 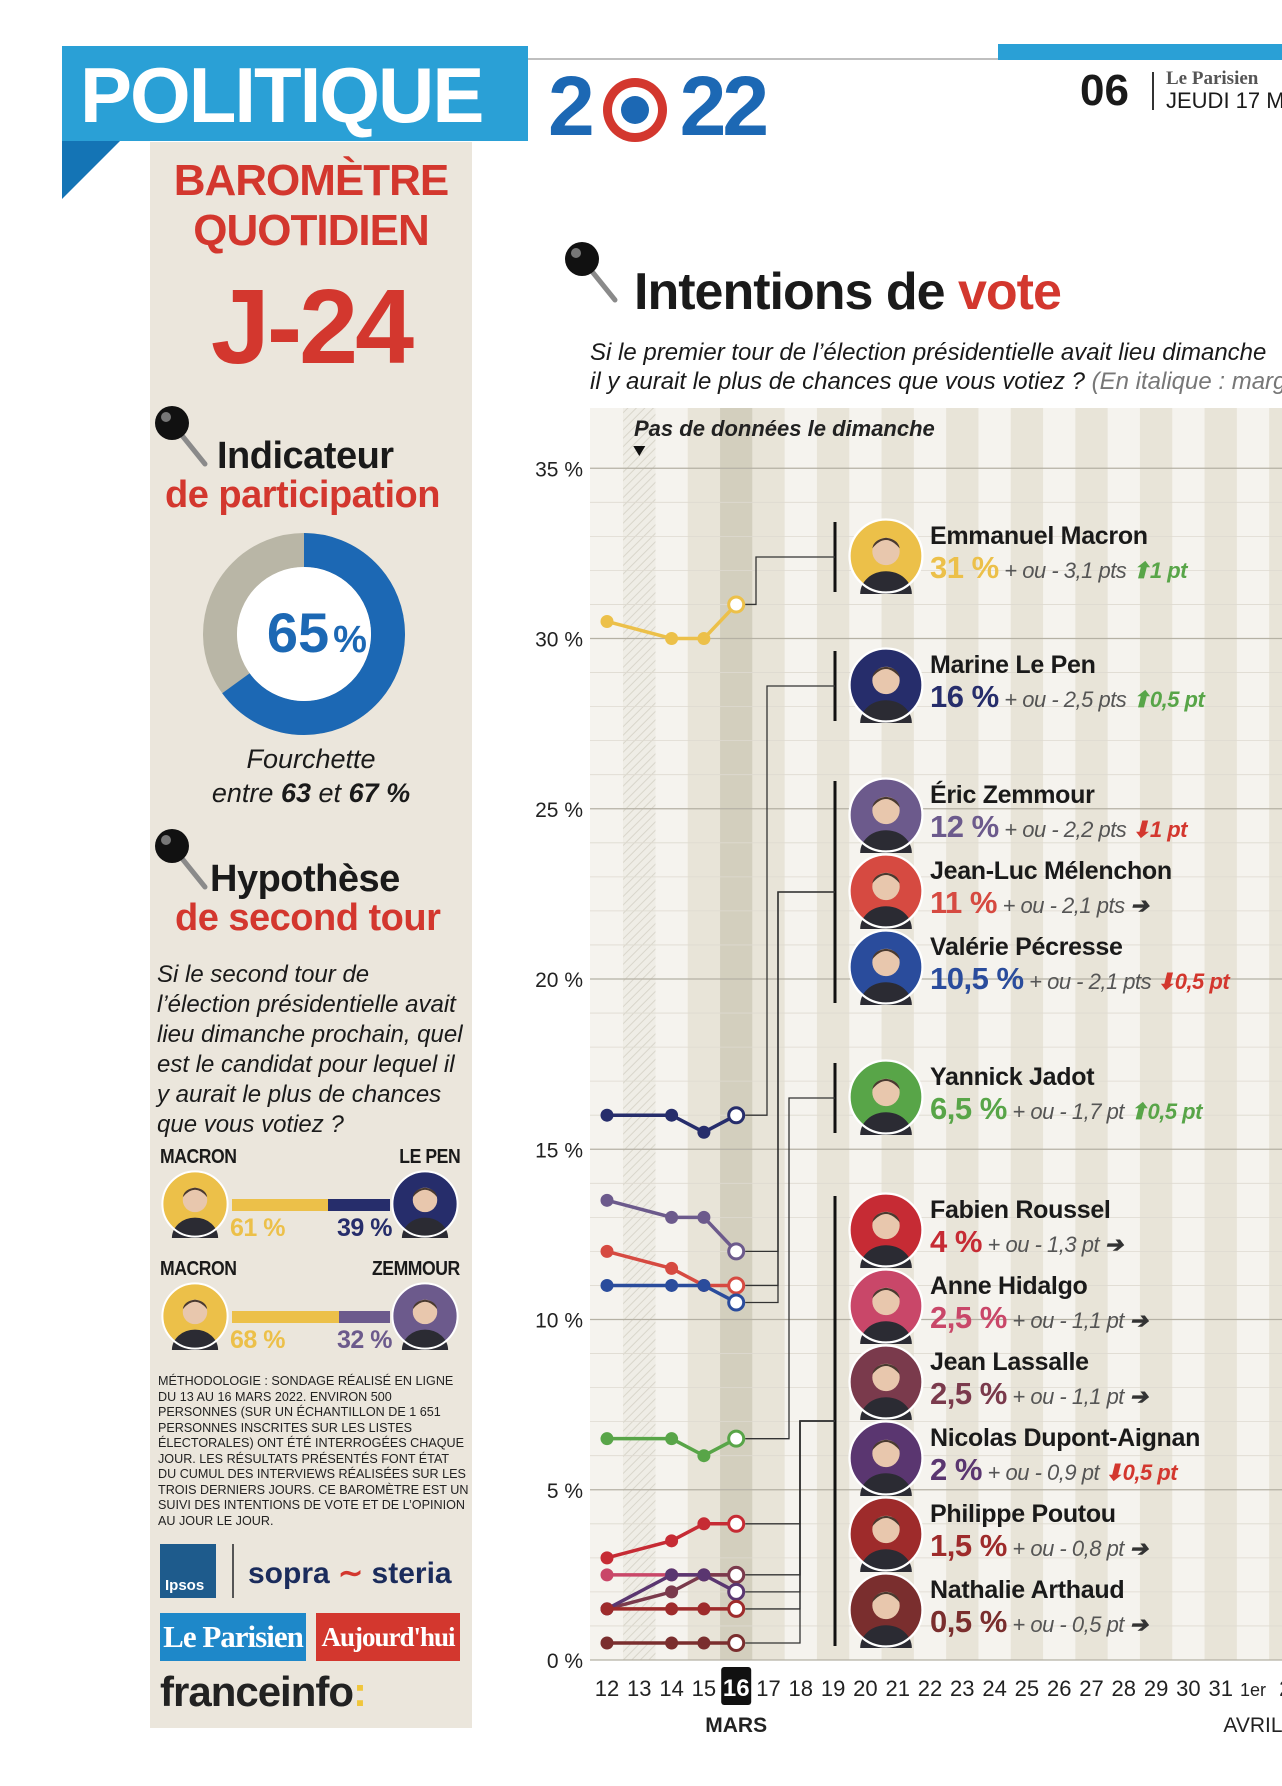 What do you see at coordinates (964, 567) in the screenshot?
I see `candidate-pct: 31 %` at bounding box center [964, 567].